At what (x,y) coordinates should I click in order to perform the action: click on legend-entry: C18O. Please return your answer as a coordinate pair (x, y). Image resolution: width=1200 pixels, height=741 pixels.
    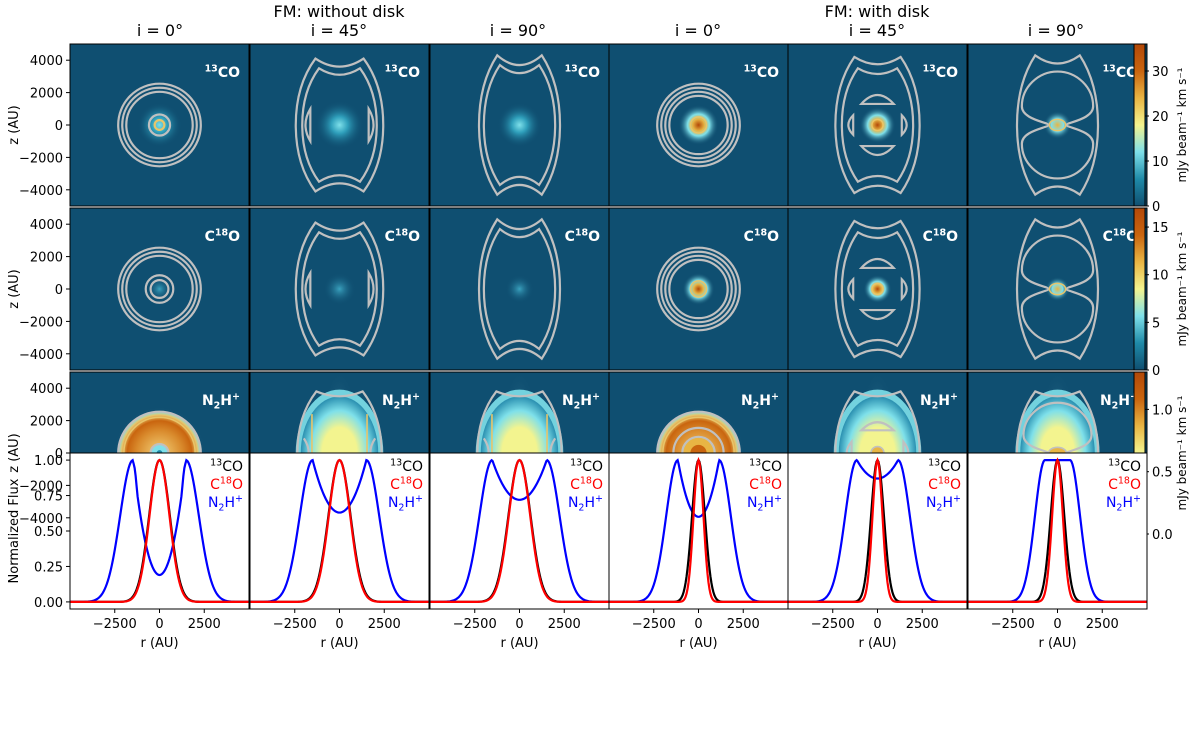
    Looking at the image, I should click on (586, 484).